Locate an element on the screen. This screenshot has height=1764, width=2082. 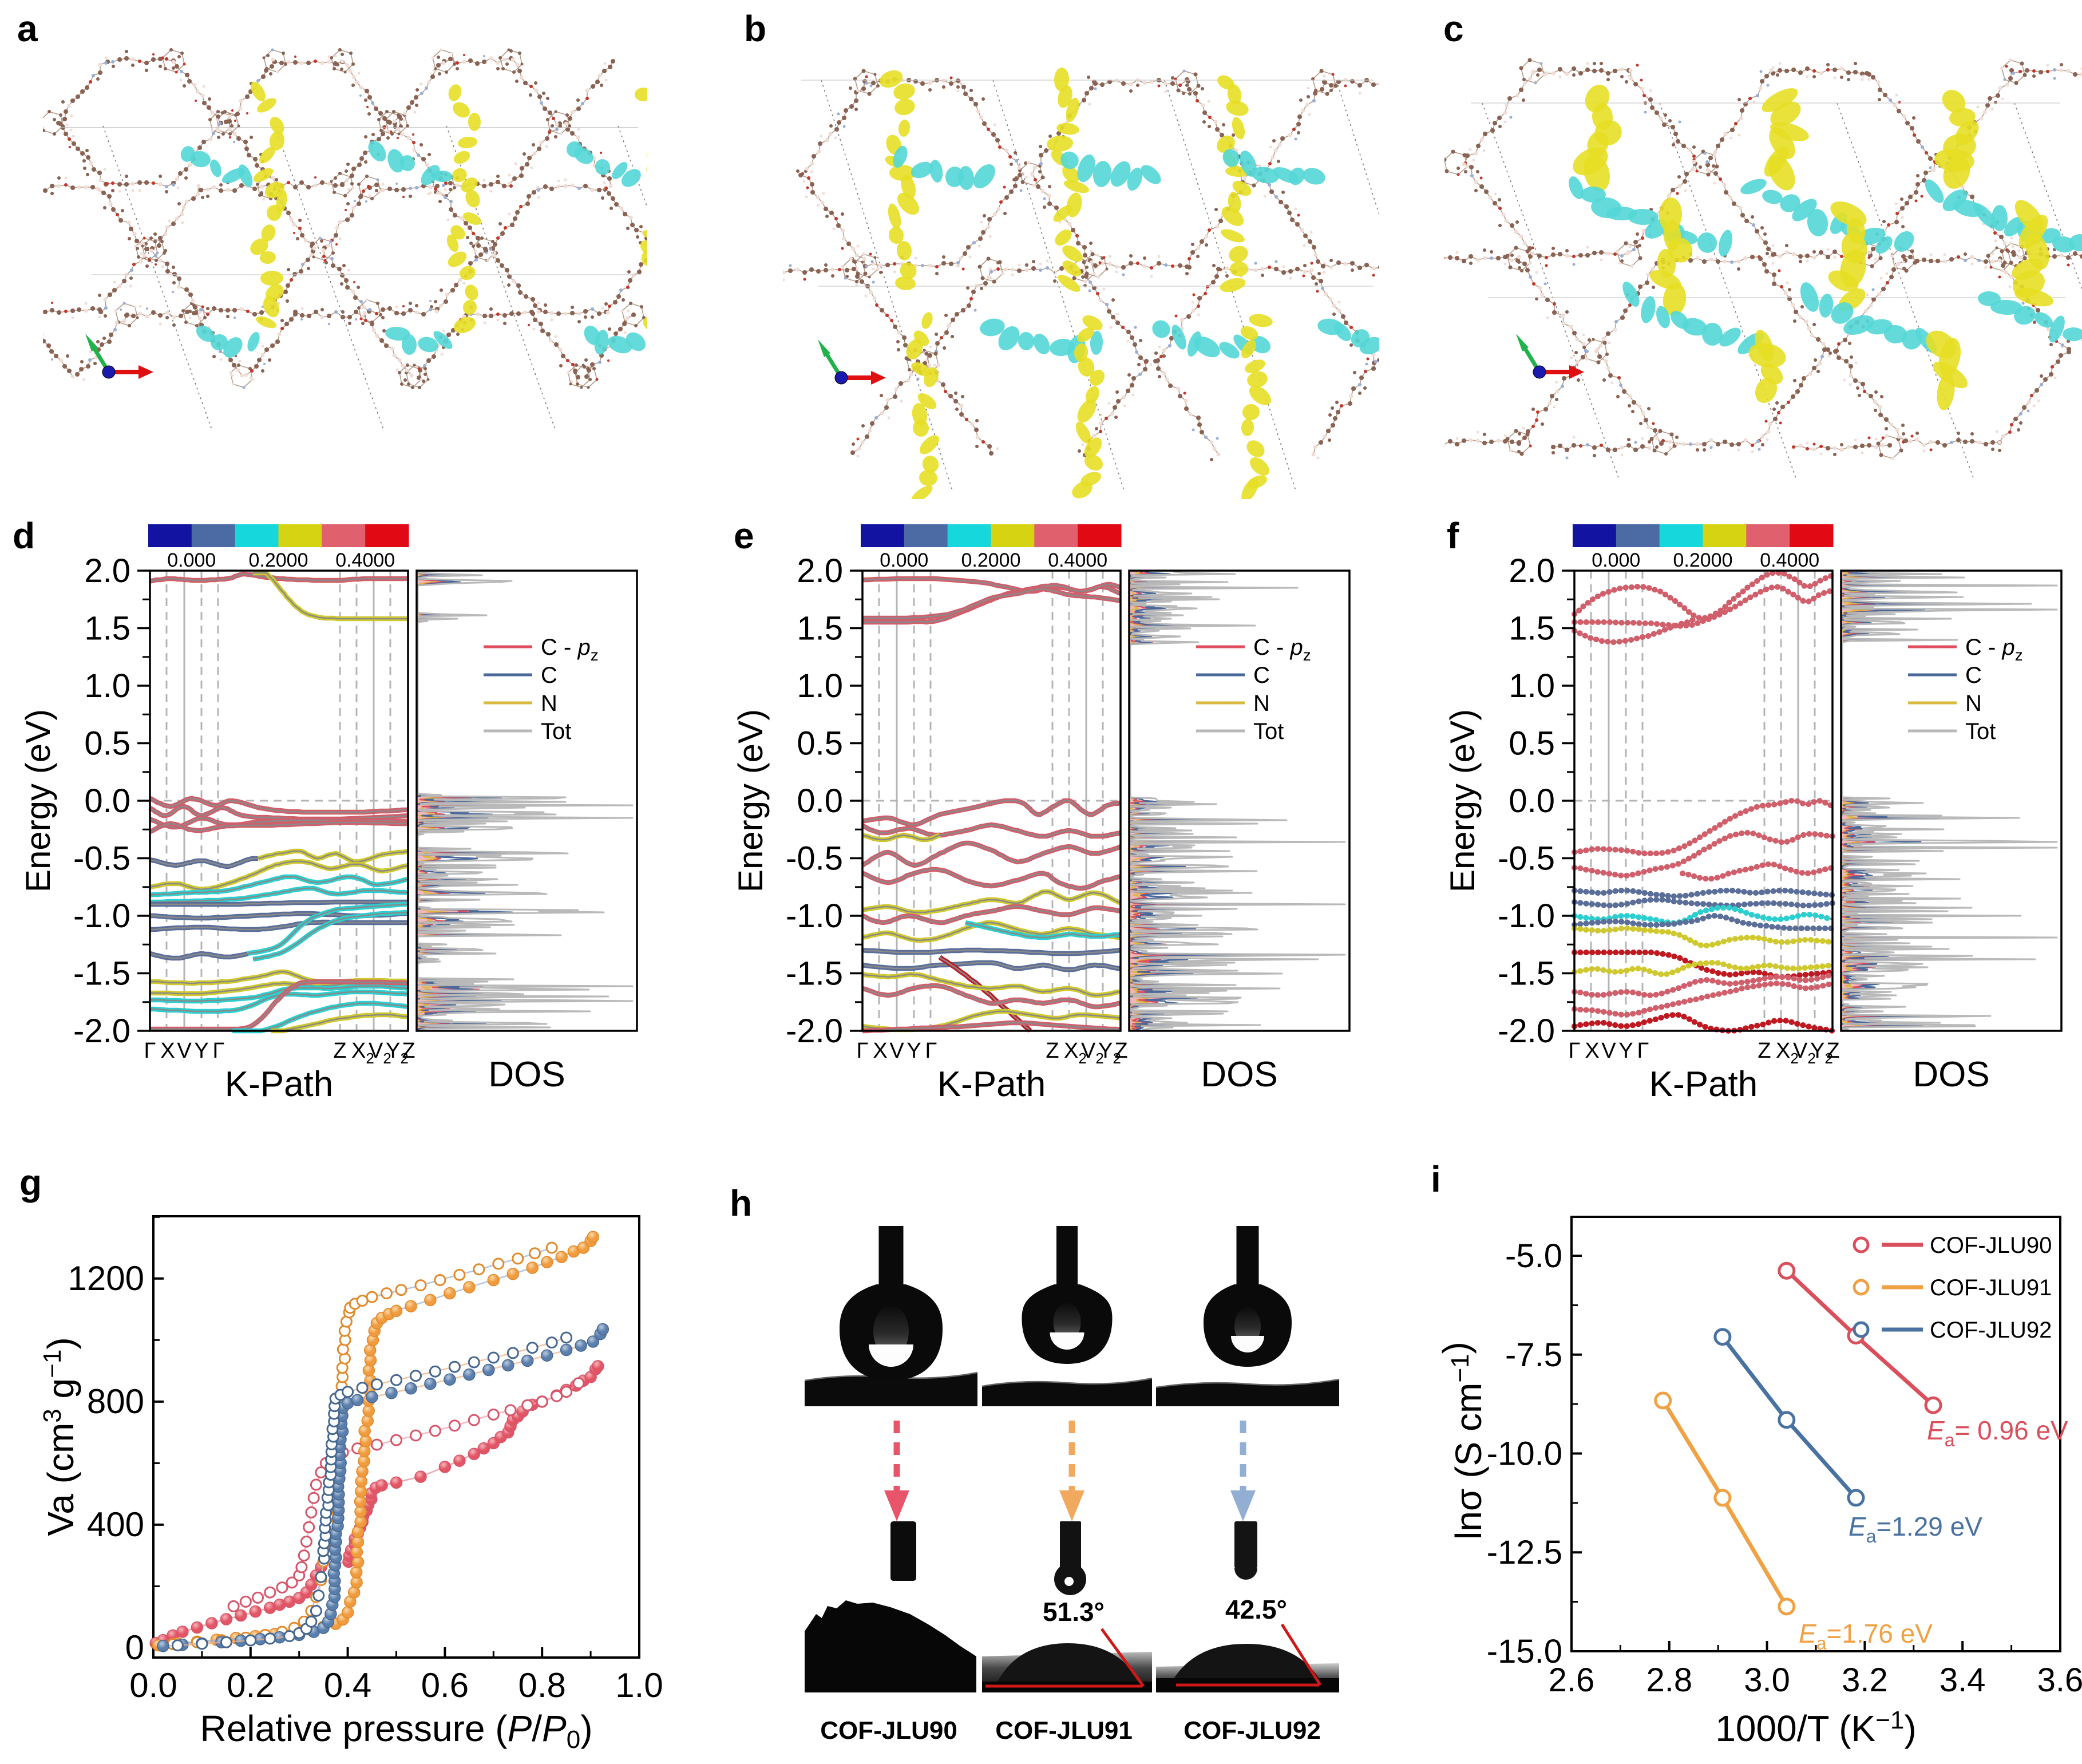
svg-text: 0.6 is located at coordinates (445, 1685).